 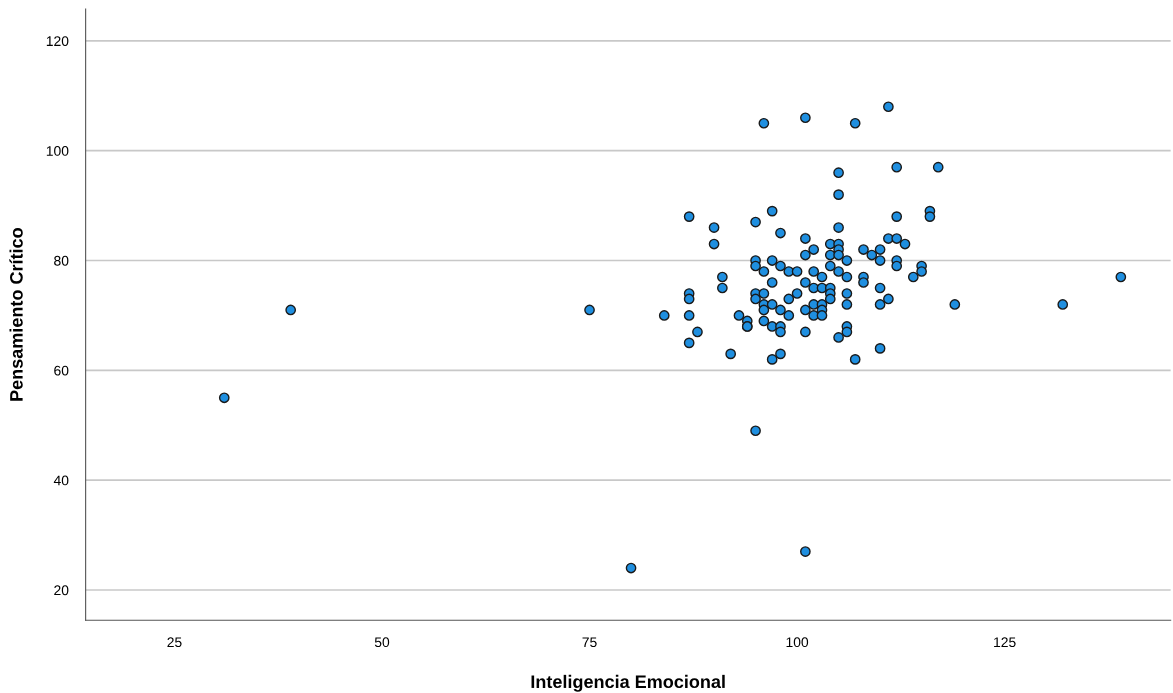 What do you see at coordinates (589, 642) in the screenshot?
I see `x-tick-label: 75` at bounding box center [589, 642].